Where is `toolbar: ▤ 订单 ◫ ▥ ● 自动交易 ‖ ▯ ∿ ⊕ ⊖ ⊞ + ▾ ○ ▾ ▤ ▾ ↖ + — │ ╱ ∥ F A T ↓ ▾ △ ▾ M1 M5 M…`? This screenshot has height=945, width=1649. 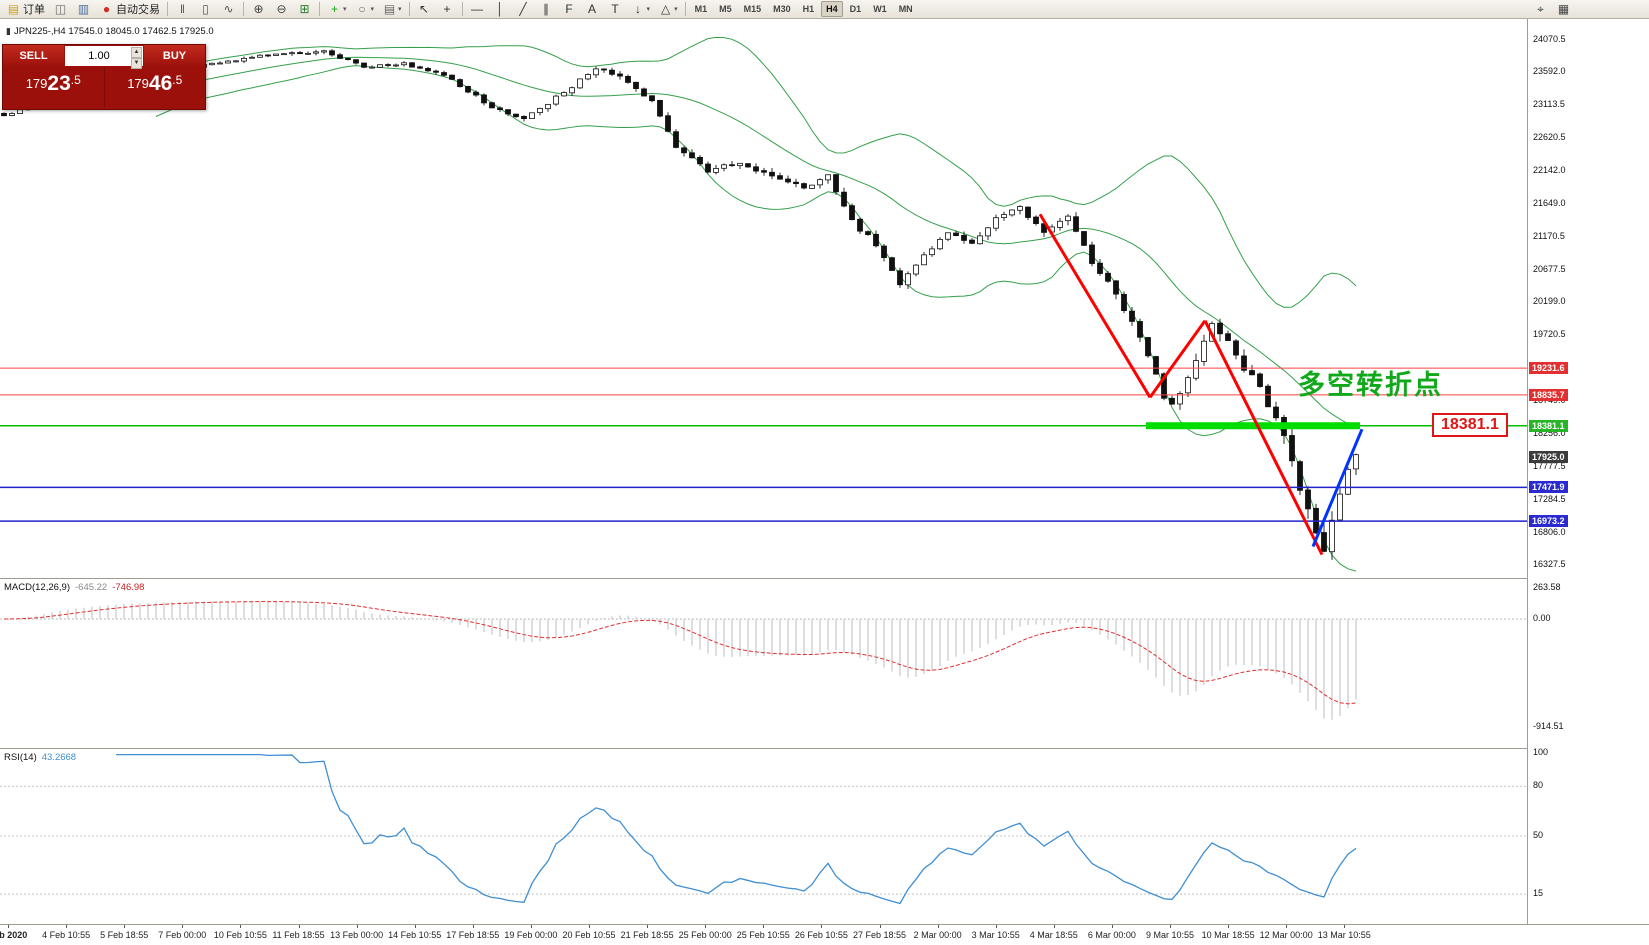 toolbar: ▤ 订单 ◫ ▥ ● 自动交易 ‖ ▯ ∿ ⊕ ⊖ ⊞ + ▾ ○ ▾ ▤ ▾ ↖ + — │ ╱ ∥ F A T ↓ ▾ △ ▾ M1 M5 M… is located at coordinates (824, 9).